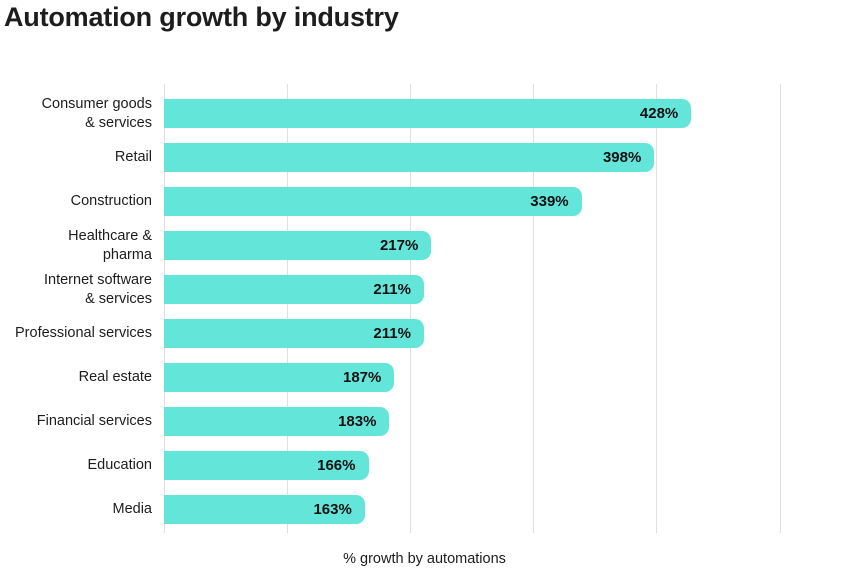 The height and width of the screenshot is (575, 849). I want to click on category-label: Healthcare & pharma, so click(110, 245).